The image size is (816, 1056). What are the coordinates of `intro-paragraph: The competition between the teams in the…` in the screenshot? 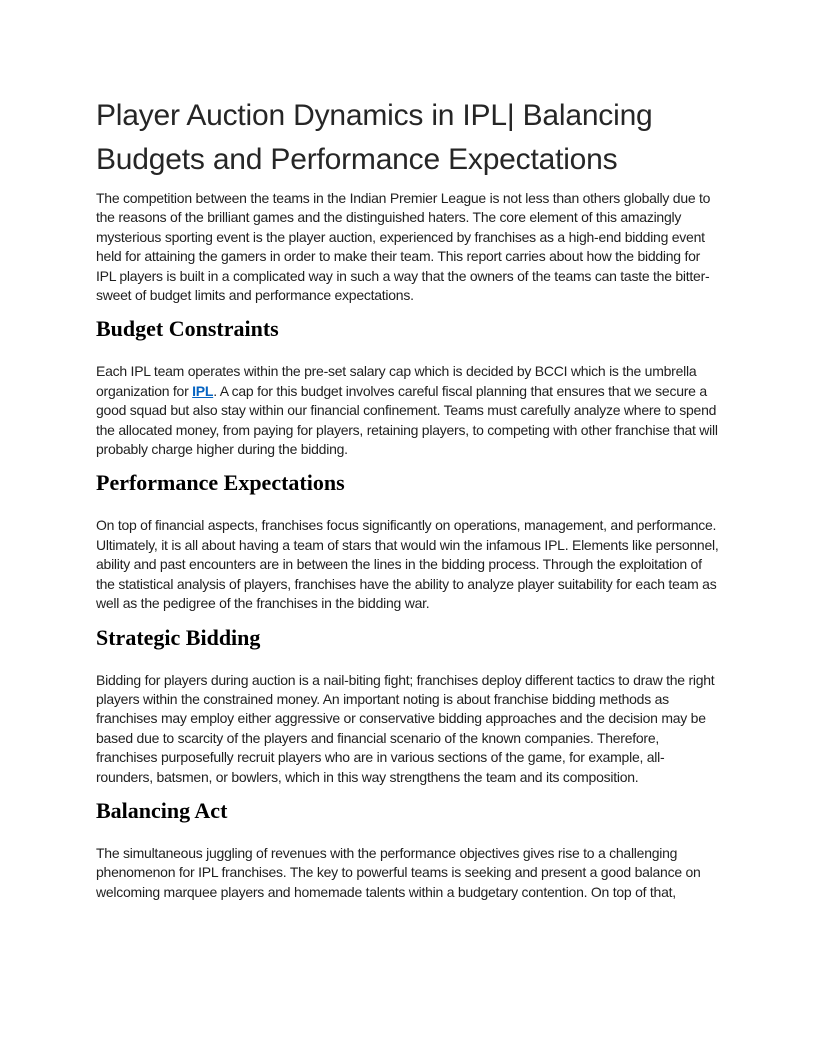 It's located at (403, 247).